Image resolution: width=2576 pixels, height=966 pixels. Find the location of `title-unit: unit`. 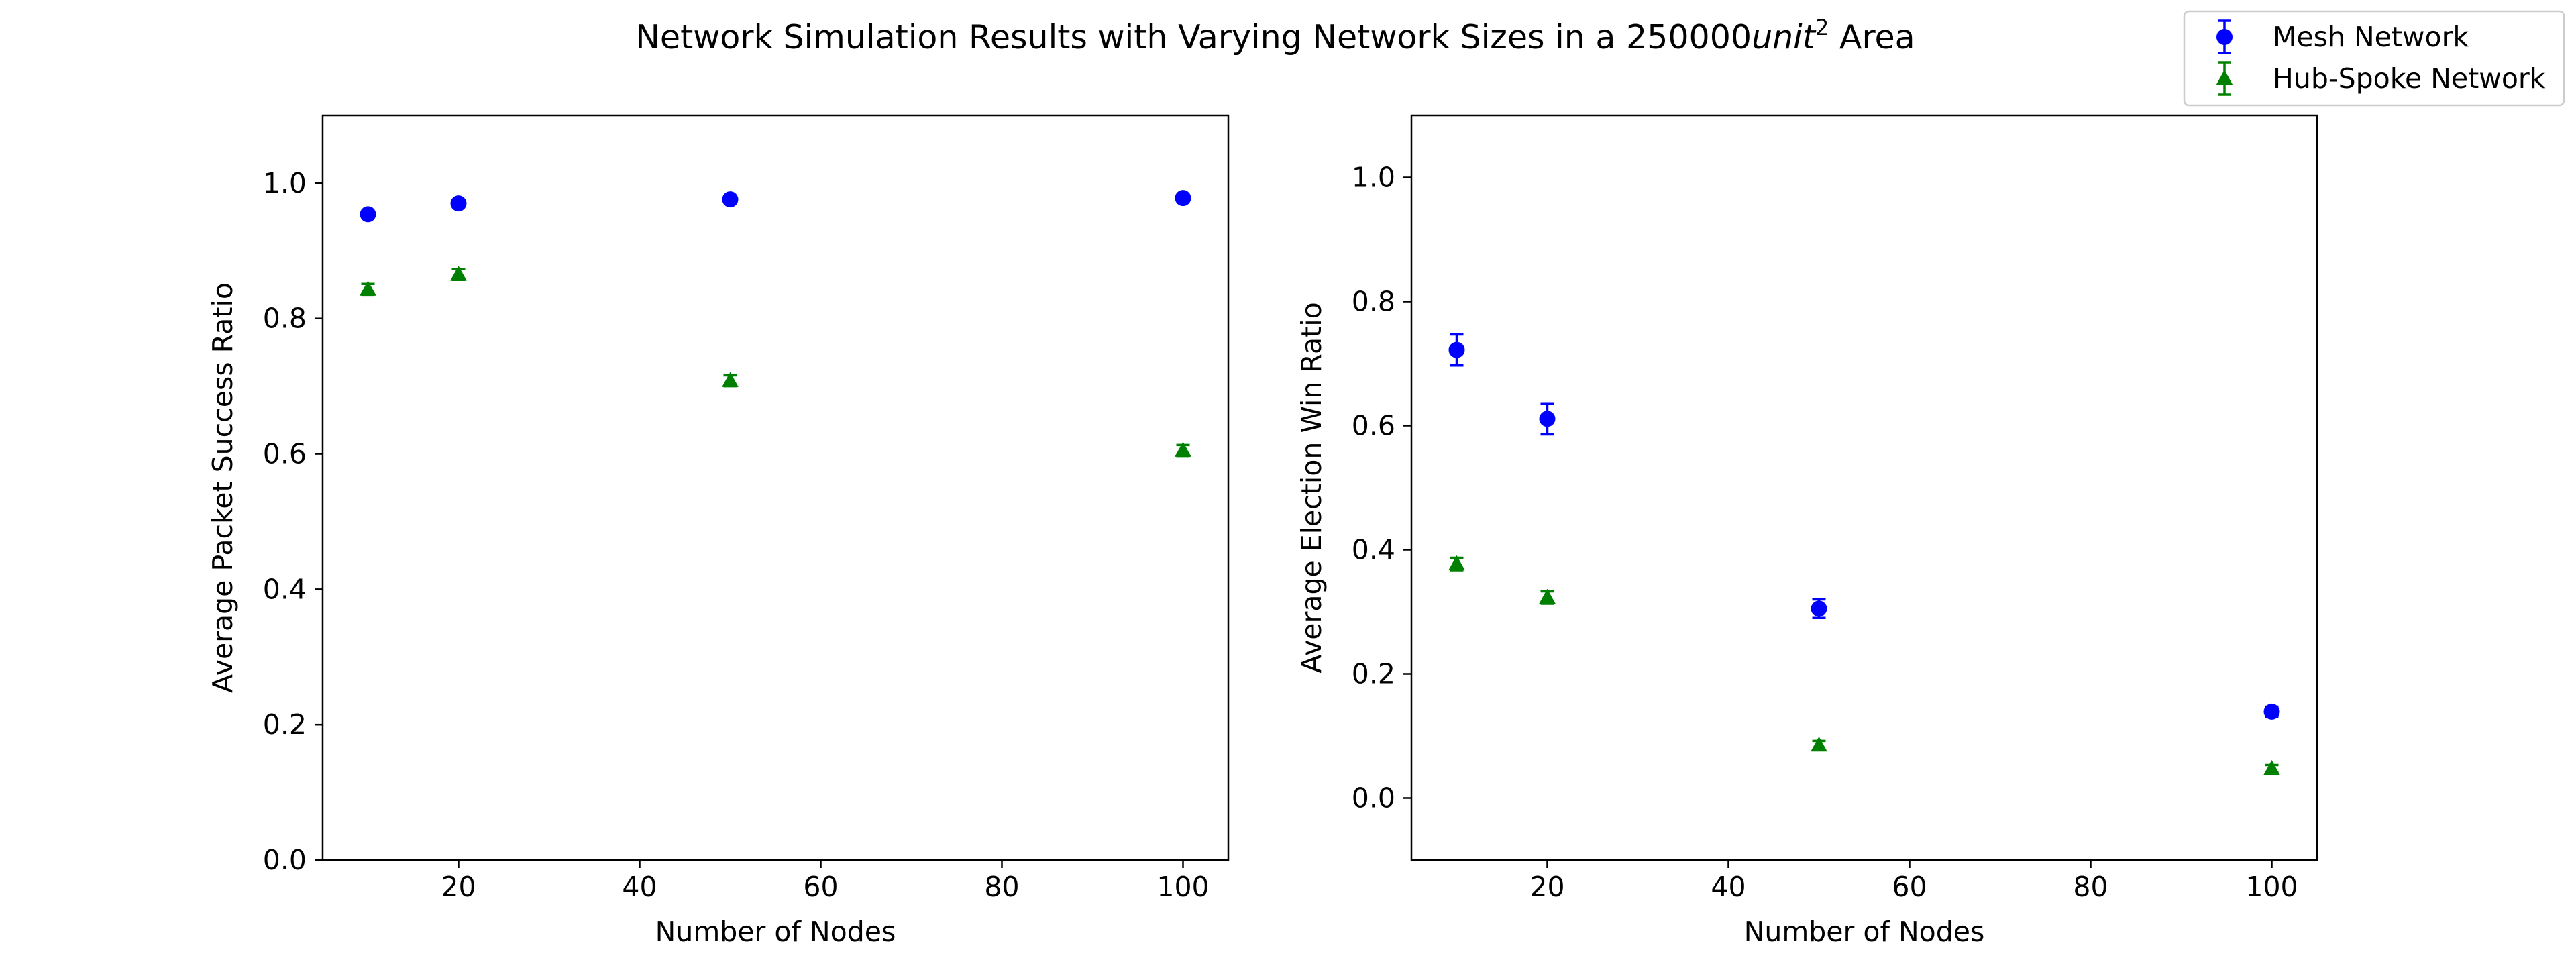

title-unit: unit is located at coordinates (1784, 37).